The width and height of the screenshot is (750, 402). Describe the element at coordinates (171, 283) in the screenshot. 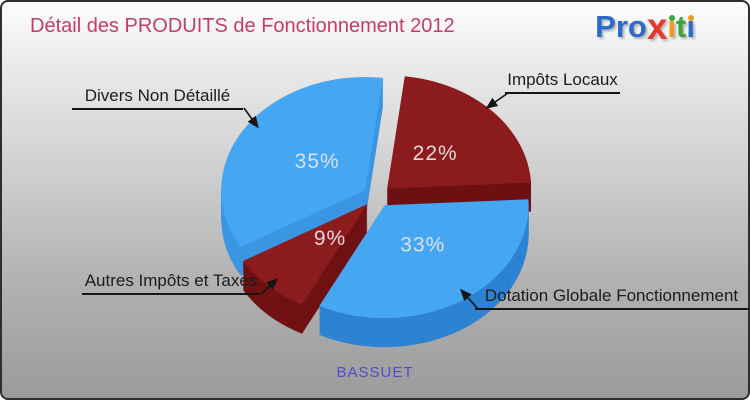

I see `callout-label-autres-impots-et-taxes: Autres Impôts et Taxes` at that location.